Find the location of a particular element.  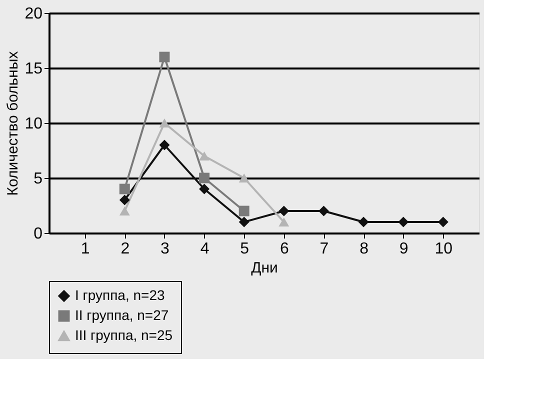

y-tick-label: 15 is located at coordinates (33, 69).